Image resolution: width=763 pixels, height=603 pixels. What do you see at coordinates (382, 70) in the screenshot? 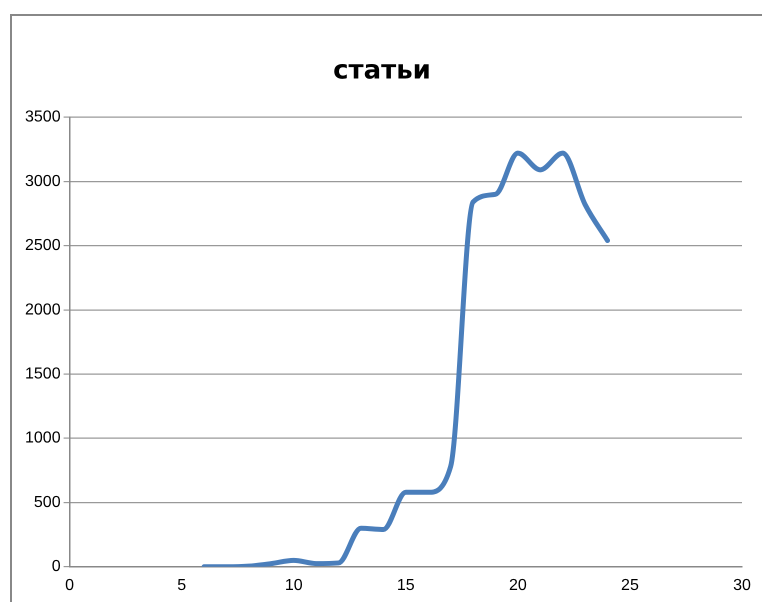
I see `chart-title: статьи` at bounding box center [382, 70].